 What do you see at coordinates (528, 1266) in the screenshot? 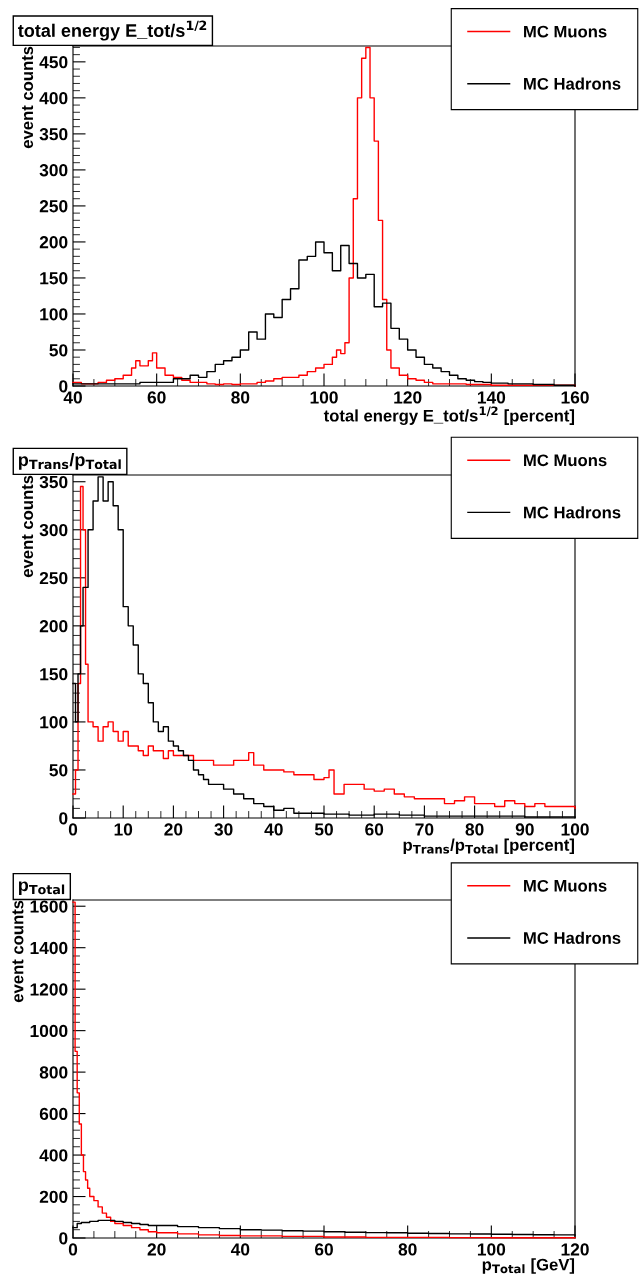
I see `x-axis-title: p$_{Total}$ [GeV]` at bounding box center [528, 1266].